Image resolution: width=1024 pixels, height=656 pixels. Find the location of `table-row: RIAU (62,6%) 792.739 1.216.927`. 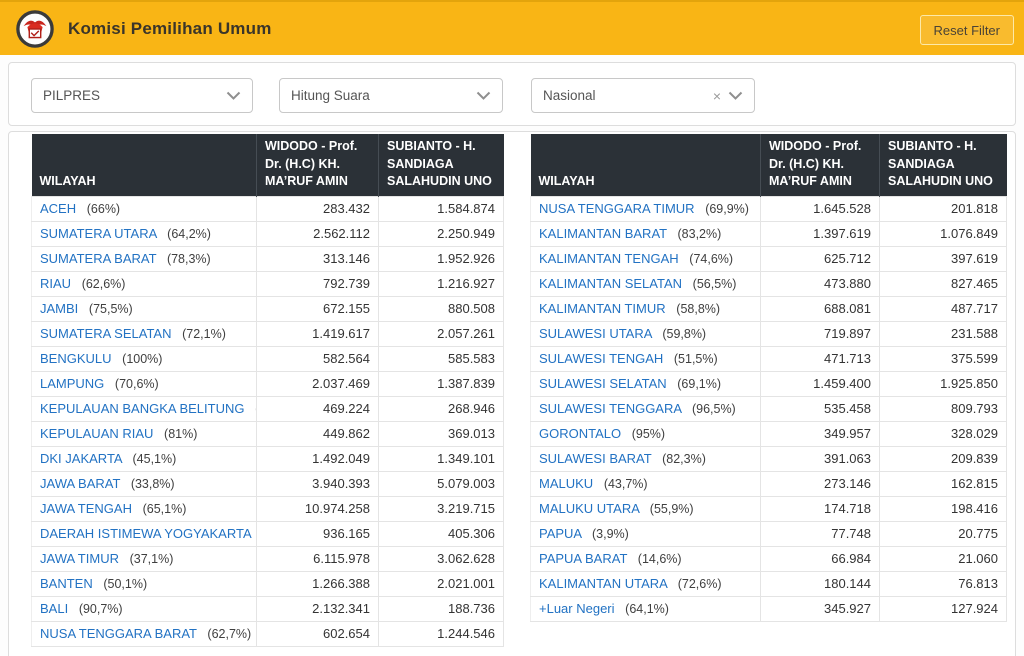

table-row: RIAU (62,6%) 792.739 1.216.927 is located at coordinates (267, 283).